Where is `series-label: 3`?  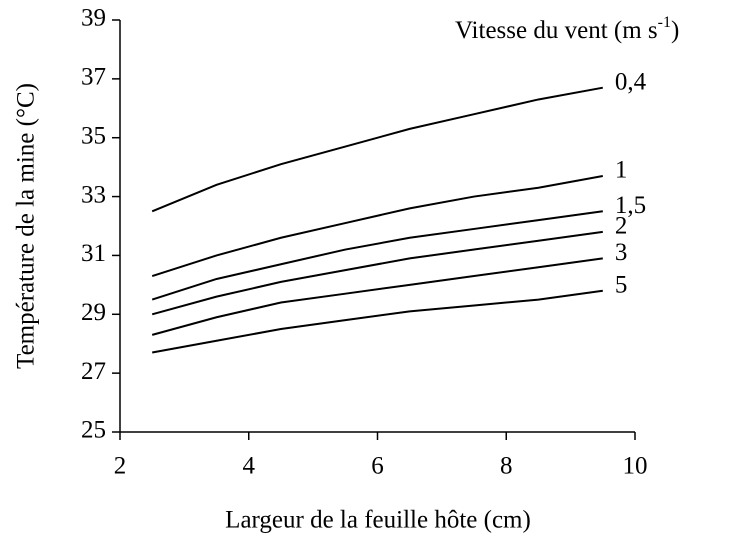 series-label: 3 is located at coordinates (621, 252).